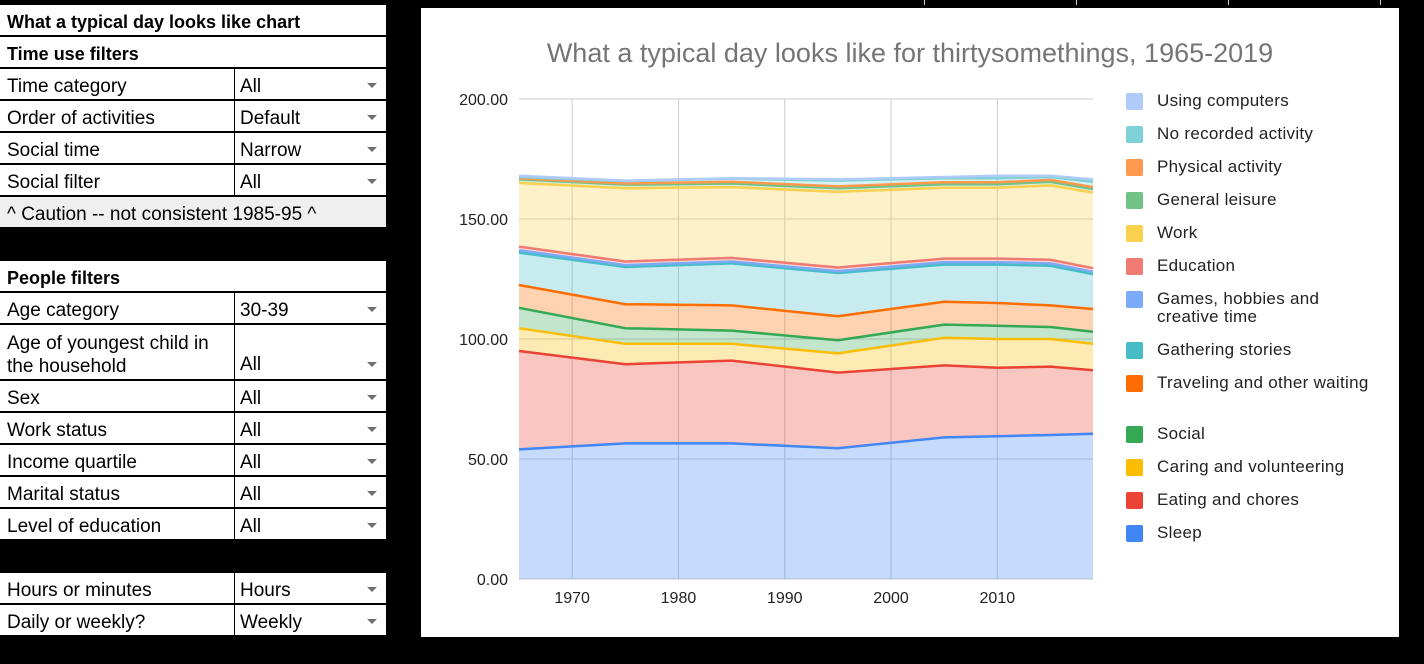  I want to click on work-status-row: Work status All, so click(193, 428).